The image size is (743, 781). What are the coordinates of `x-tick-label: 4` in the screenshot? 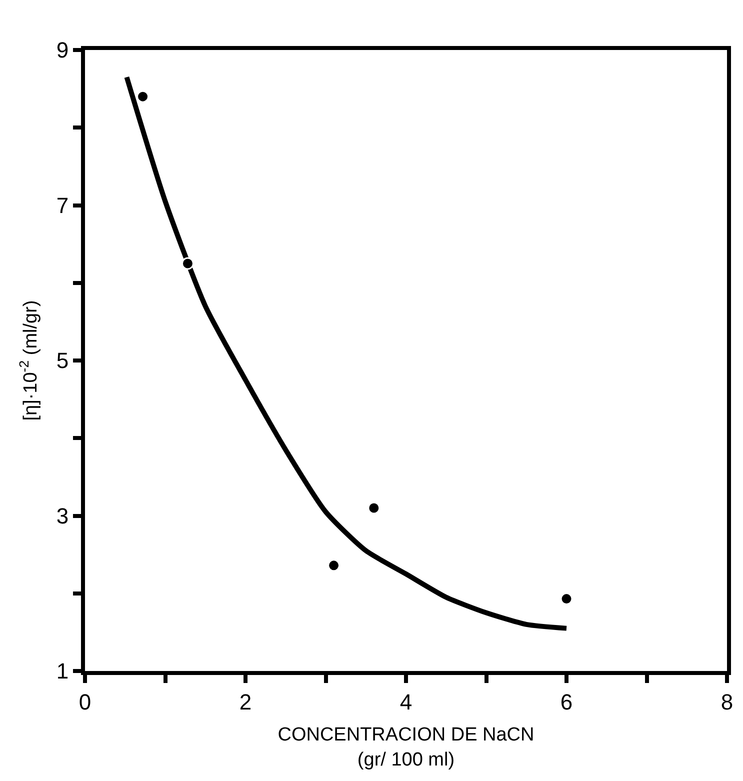 It's located at (406, 701).